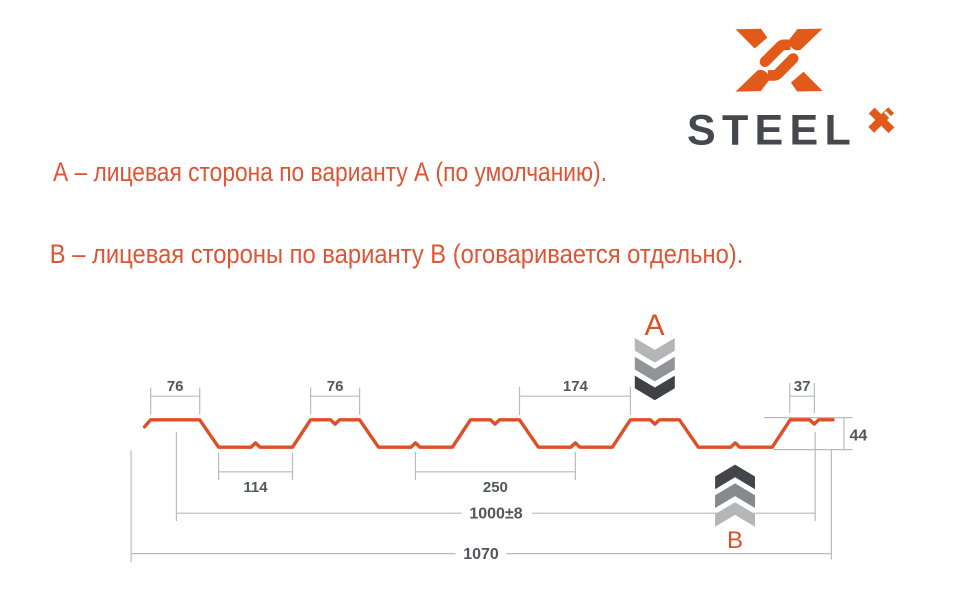  What do you see at coordinates (495, 487) in the screenshot?
I see `svg-text: 250` at bounding box center [495, 487].